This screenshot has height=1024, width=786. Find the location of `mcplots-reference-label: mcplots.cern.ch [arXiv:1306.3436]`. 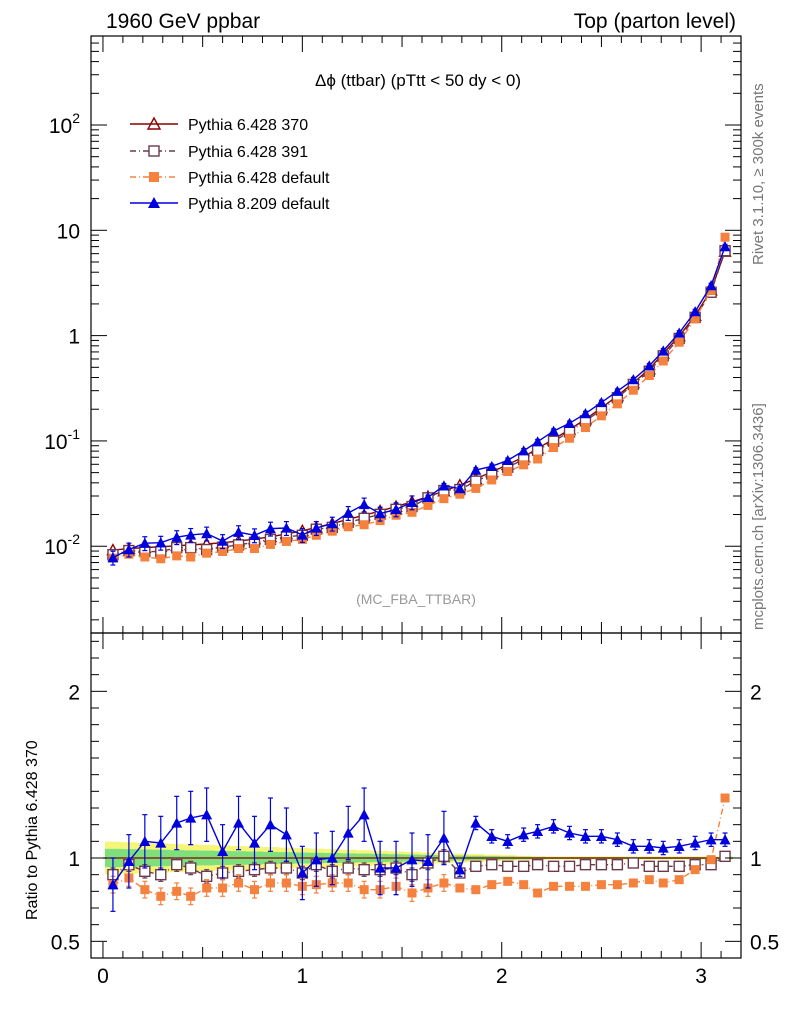

mcplots-reference-label: mcplots.cern.ch [arXiv:1306.3436] is located at coordinates (758, 516).